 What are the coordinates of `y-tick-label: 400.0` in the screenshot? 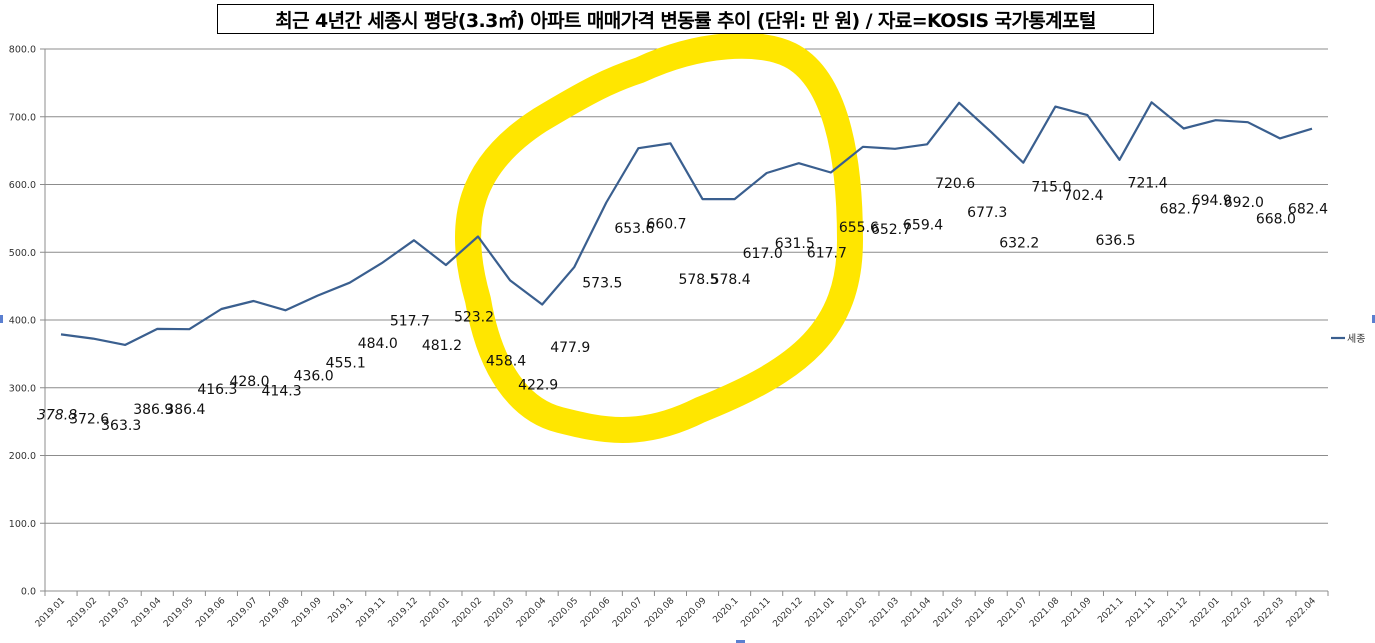 It's located at (22, 321).